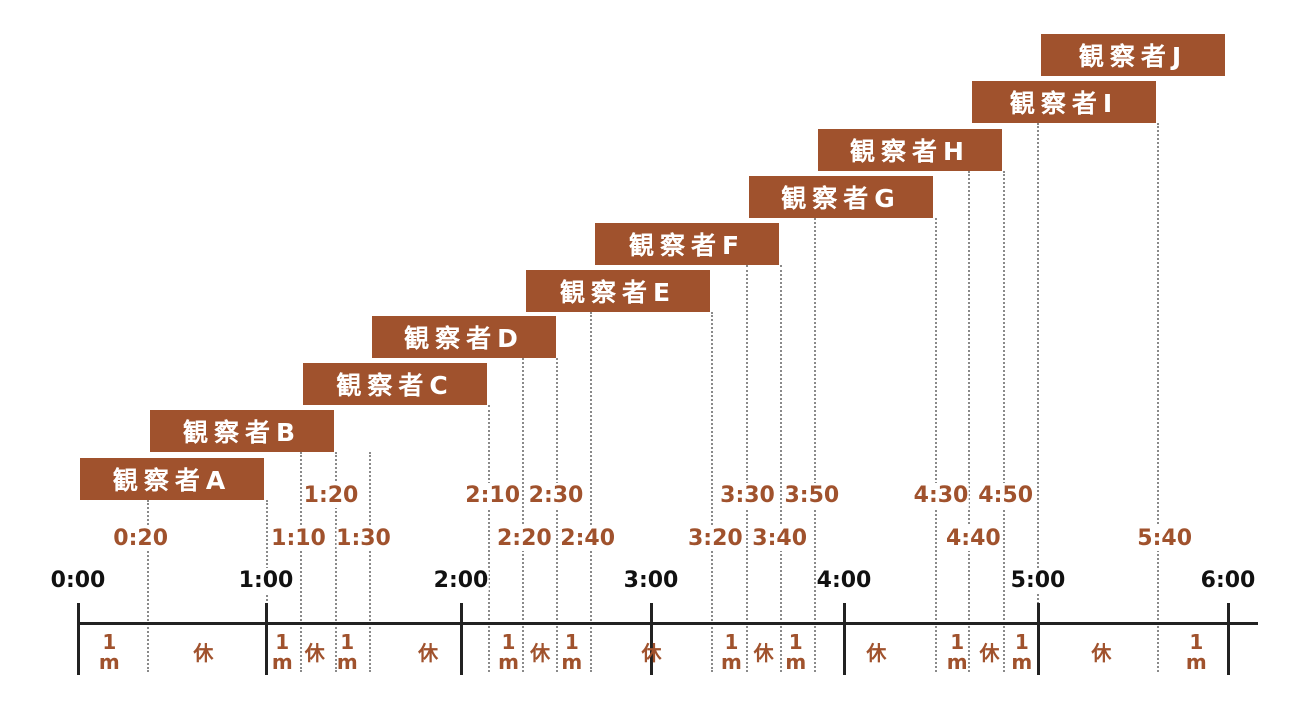 The height and width of the screenshot is (719, 1300). I want to click on time-mark-2:40: 2:40, so click(588, 538).